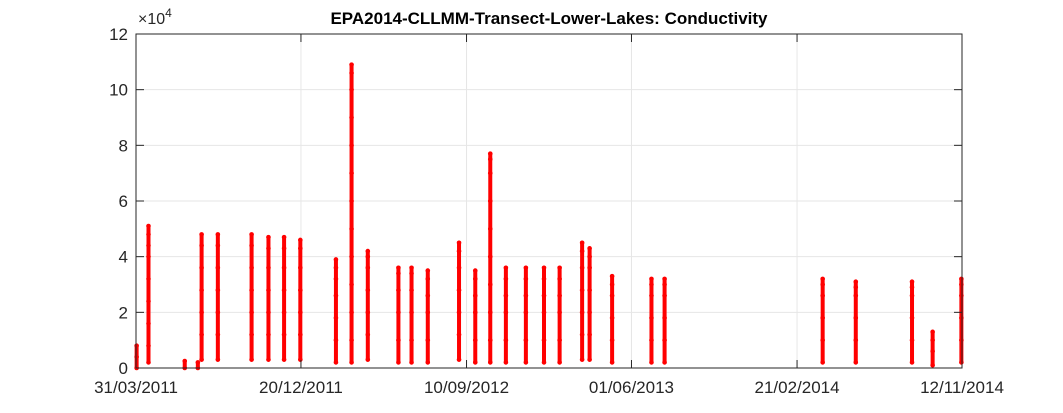  I want to click on x-tick-label: 01/06/2013, so click(631, 387).